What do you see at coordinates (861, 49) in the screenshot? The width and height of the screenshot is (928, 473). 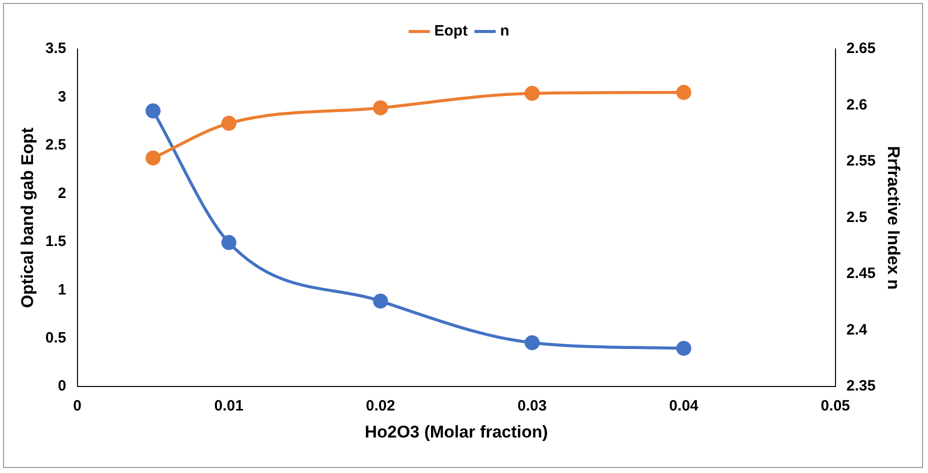 I see `y2-tick-label: 2.65` at bounding box center [861, 49].